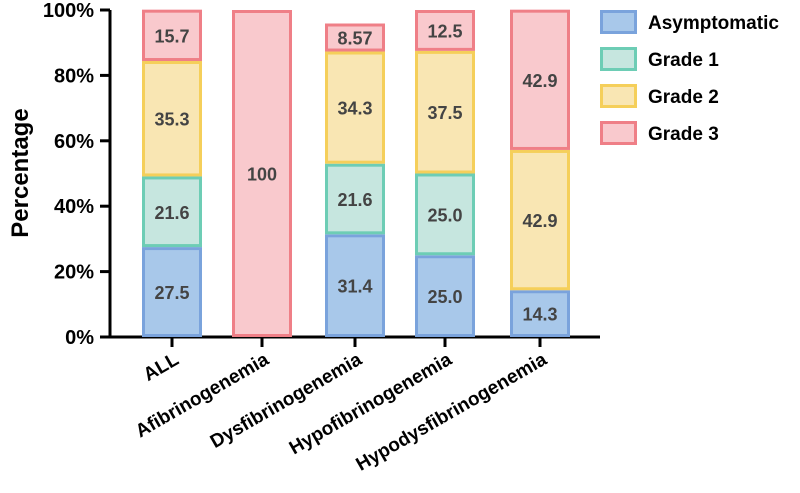 This screenshot has width=800, height=493. What do you see at coordinates (76, 174) in the screenshot?
I see `y-ticks: 0% 20% 40% 60% 80% 100%` at bounding box center [76, 174].